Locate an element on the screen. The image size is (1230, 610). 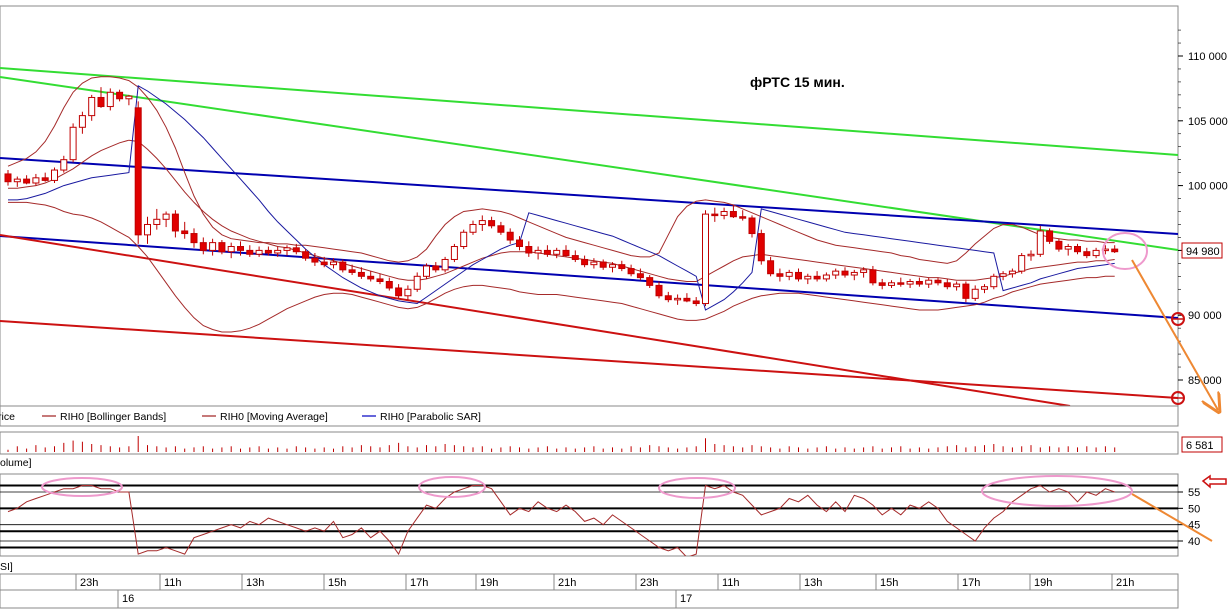
time-axis-frame is located at coordinates (589, 591).